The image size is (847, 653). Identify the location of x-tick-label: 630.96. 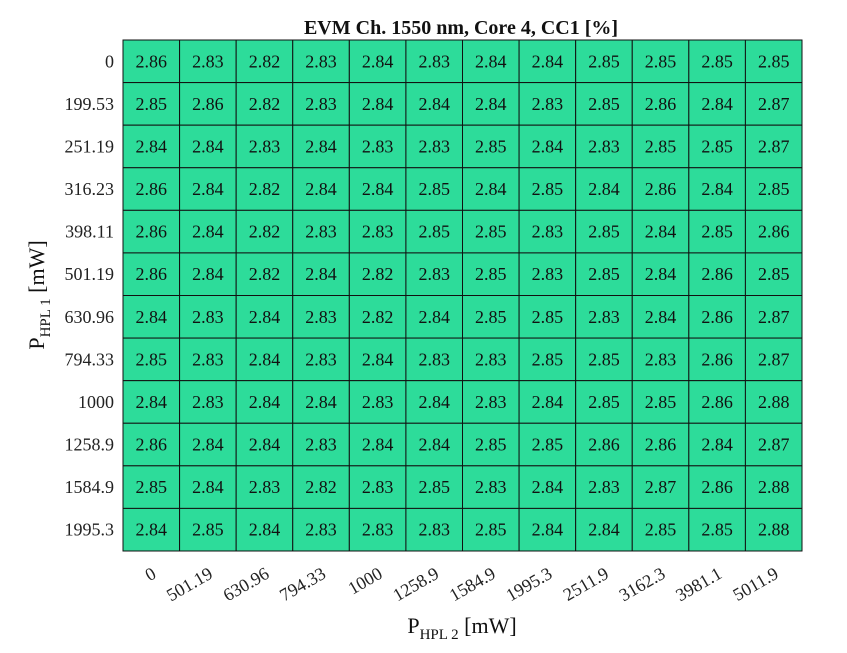
(246, 584).